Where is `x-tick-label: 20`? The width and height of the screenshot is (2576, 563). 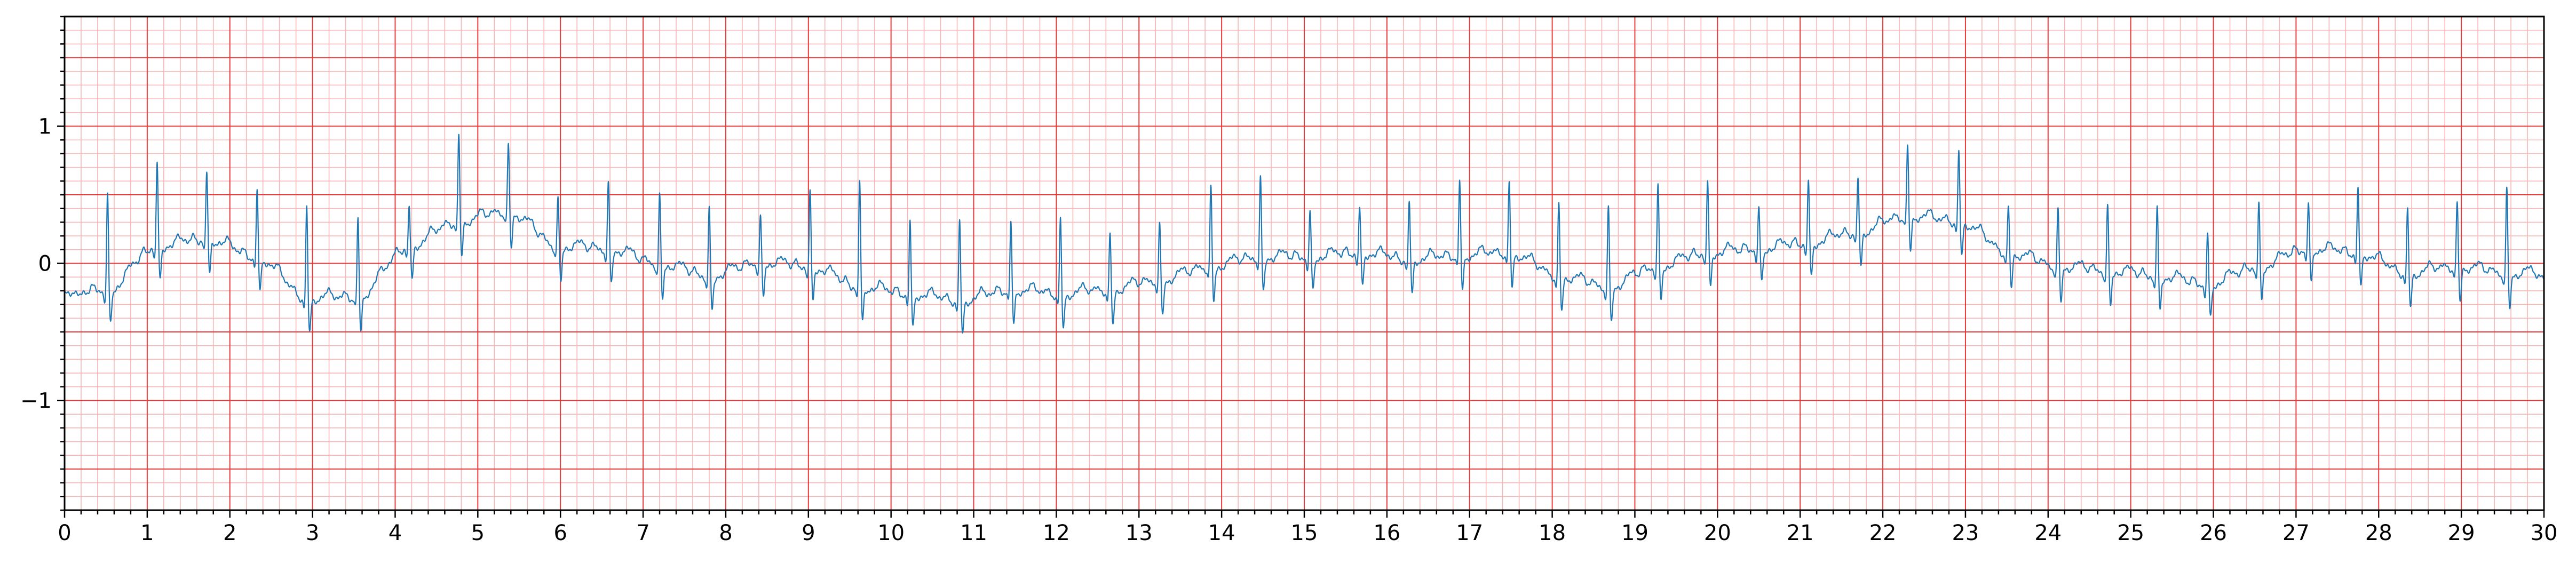
x-tick-label: 20 is located at coordinates (1717, 533).